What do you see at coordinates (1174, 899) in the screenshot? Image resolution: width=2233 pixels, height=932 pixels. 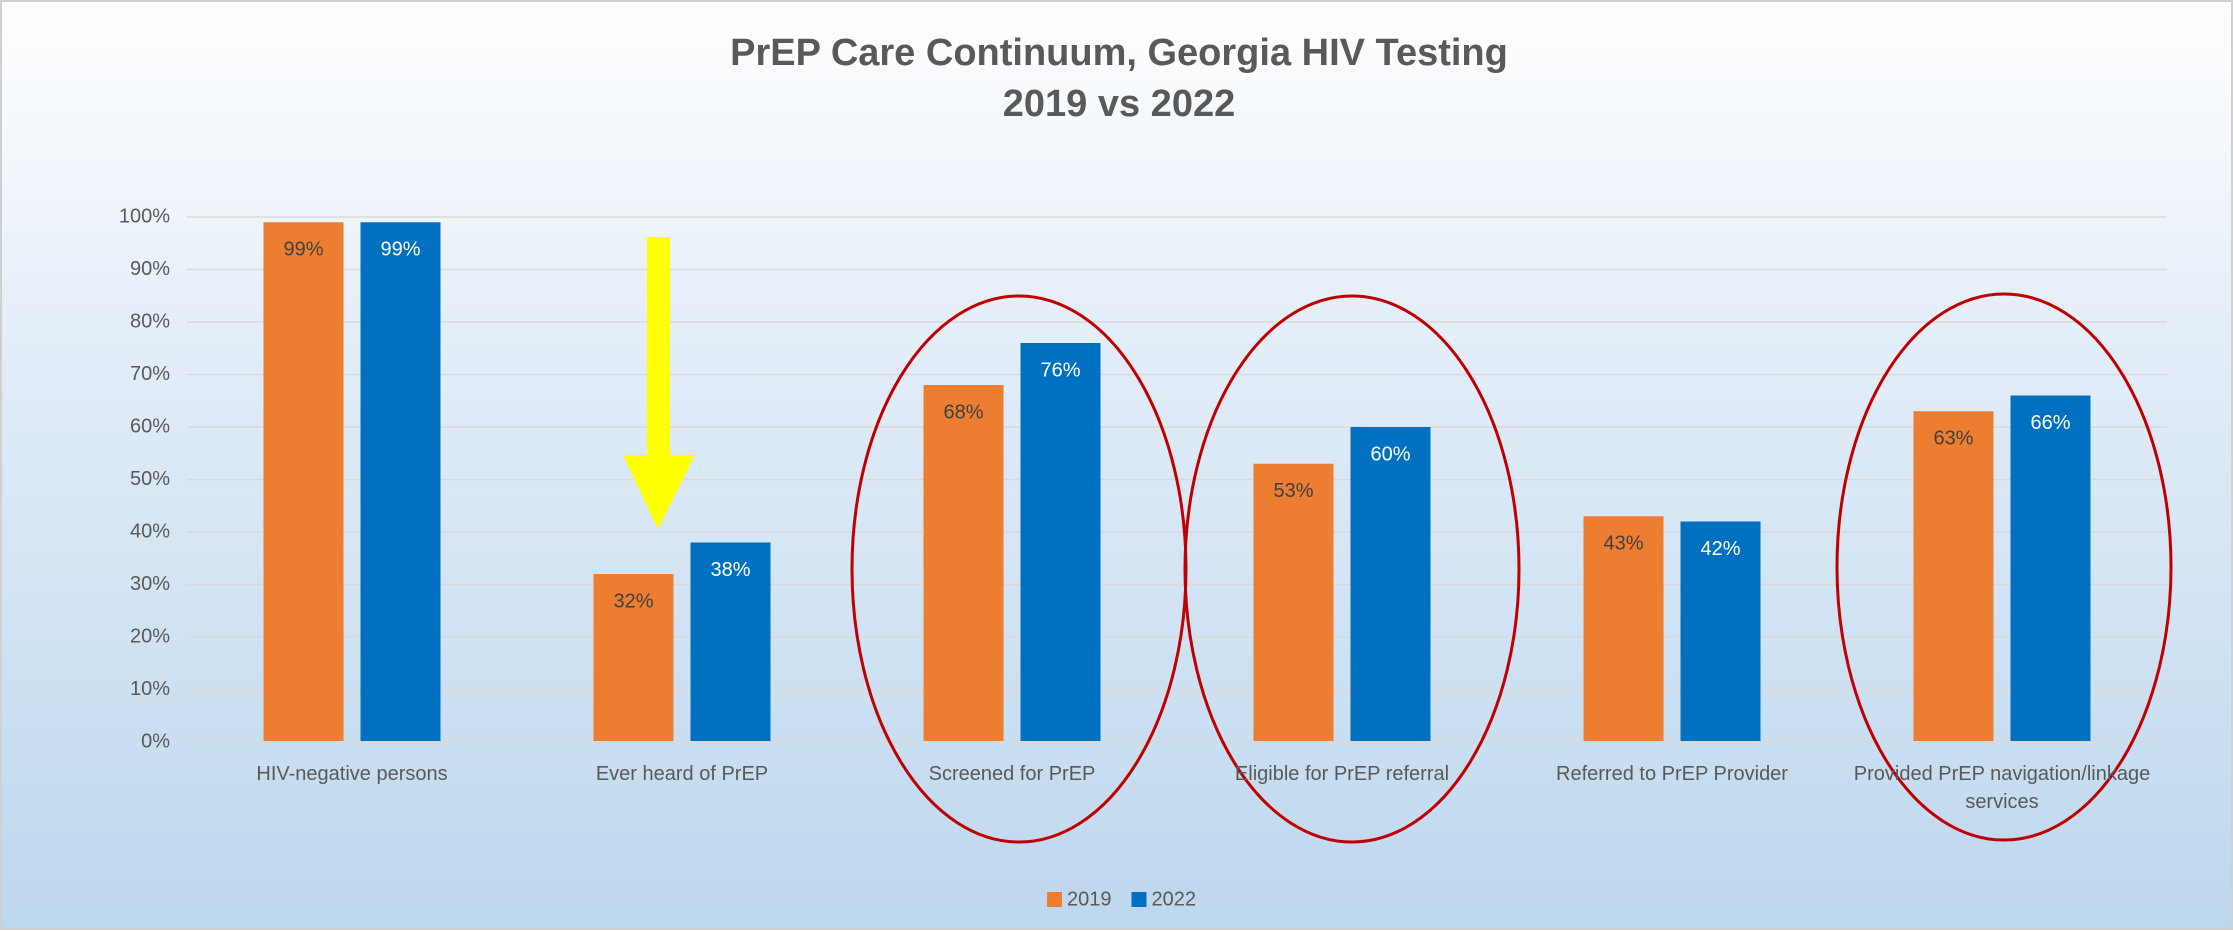 I see `legend-label: 2022` at bounding box center [1174, 899].